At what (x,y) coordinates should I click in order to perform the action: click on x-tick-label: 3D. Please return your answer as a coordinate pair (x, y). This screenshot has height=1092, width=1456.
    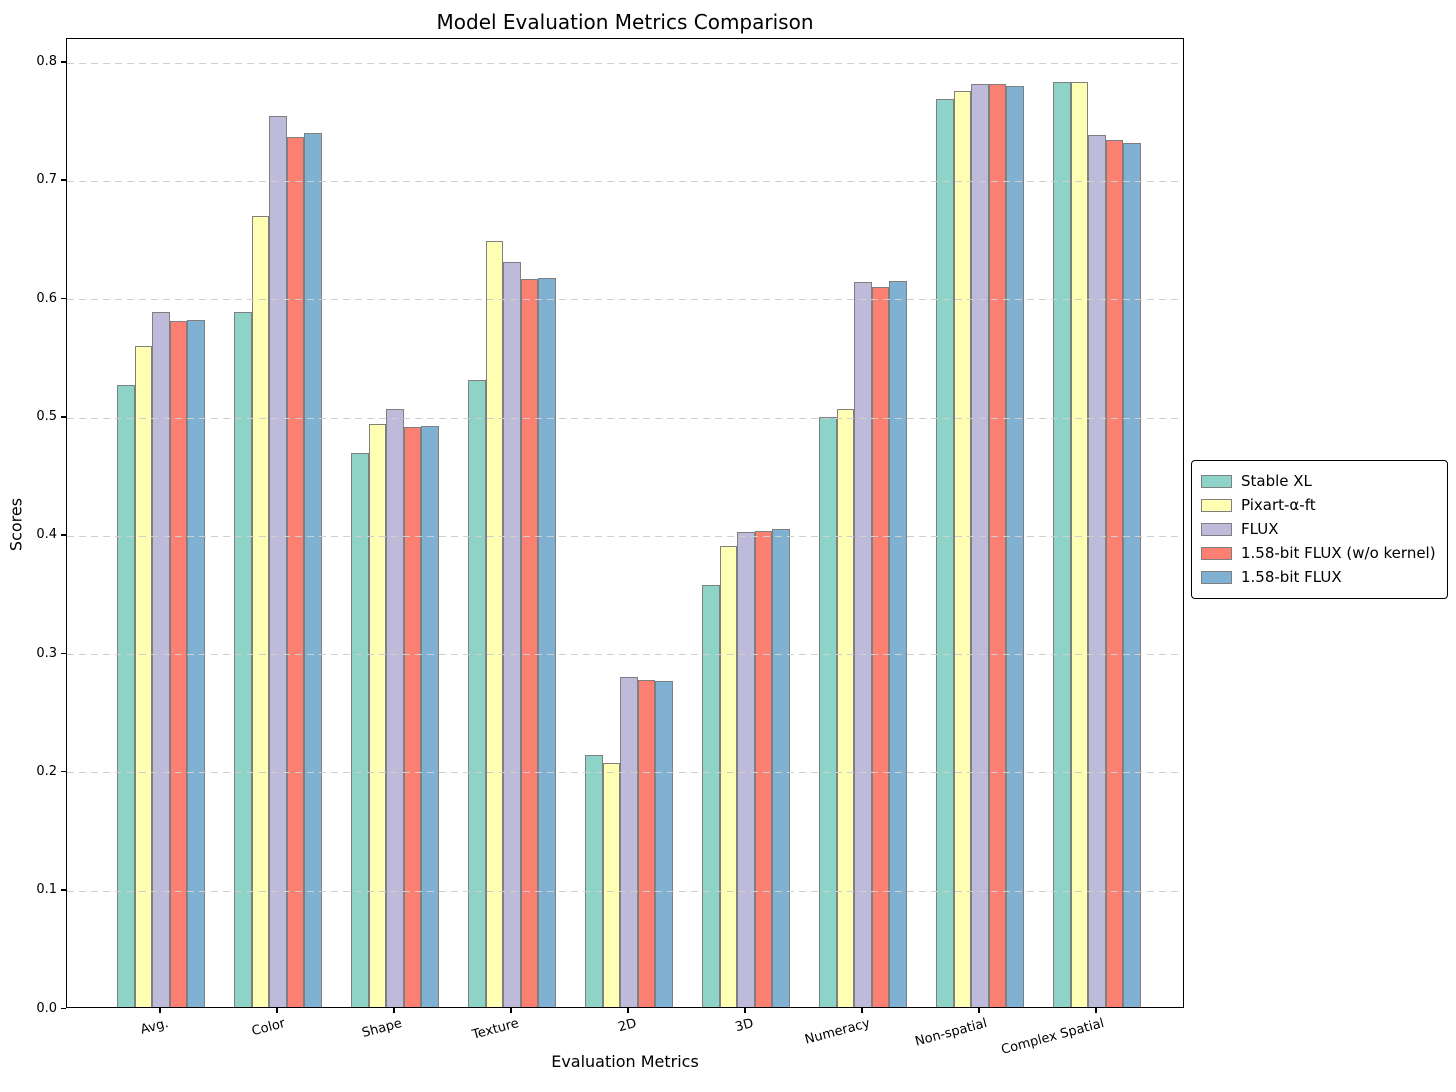
    Looking at the image, I should click on (744, 1026).